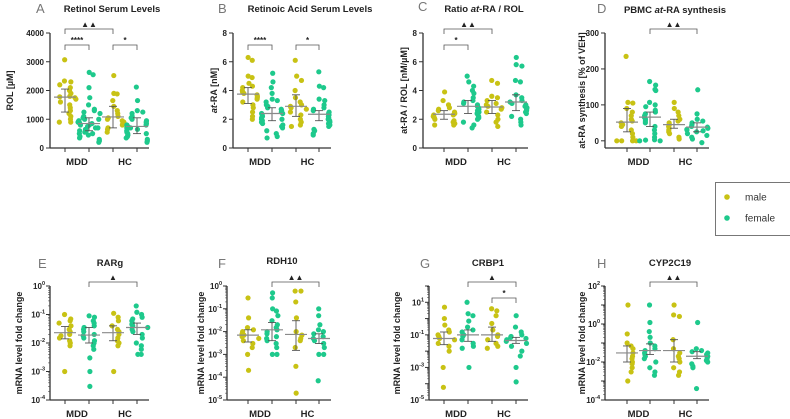  I want to click on tick-exponent: -2, so click(42, 341).